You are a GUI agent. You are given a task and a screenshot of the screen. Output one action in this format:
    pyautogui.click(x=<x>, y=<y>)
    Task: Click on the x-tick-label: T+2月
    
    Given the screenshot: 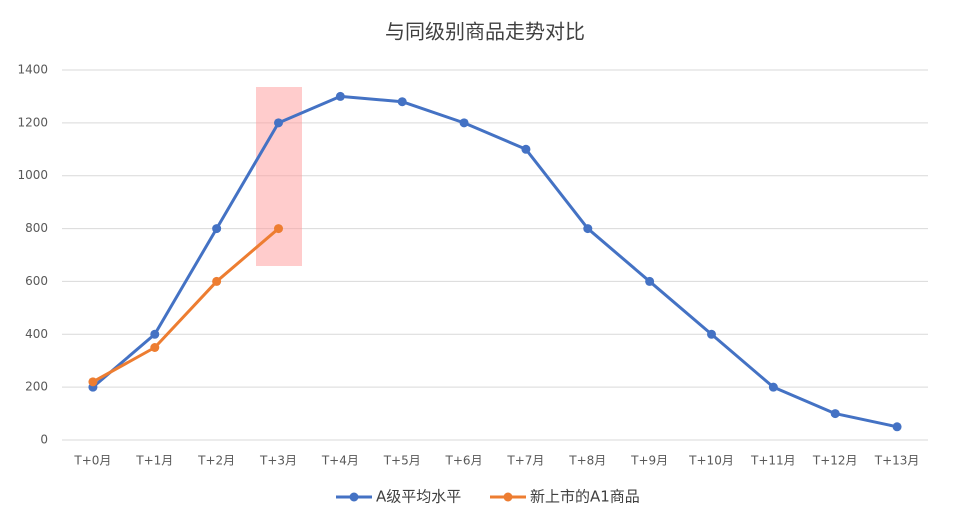 What is the action you would take?
    pyautogui.click(x=216, y=461)
    